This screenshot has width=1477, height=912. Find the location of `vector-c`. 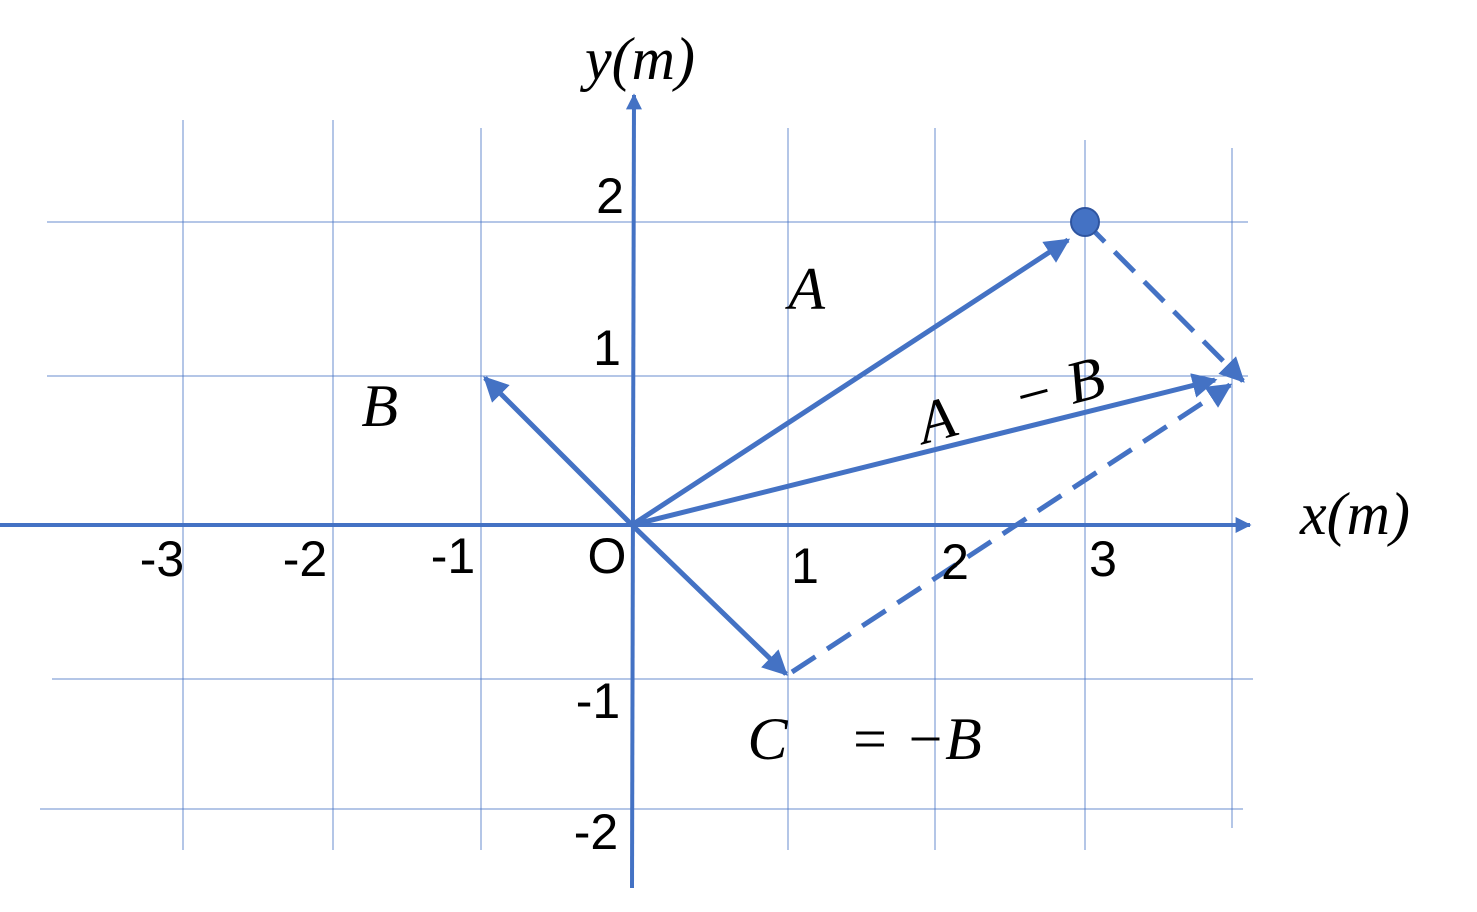

vector-c is located at coordinates (709, 599).